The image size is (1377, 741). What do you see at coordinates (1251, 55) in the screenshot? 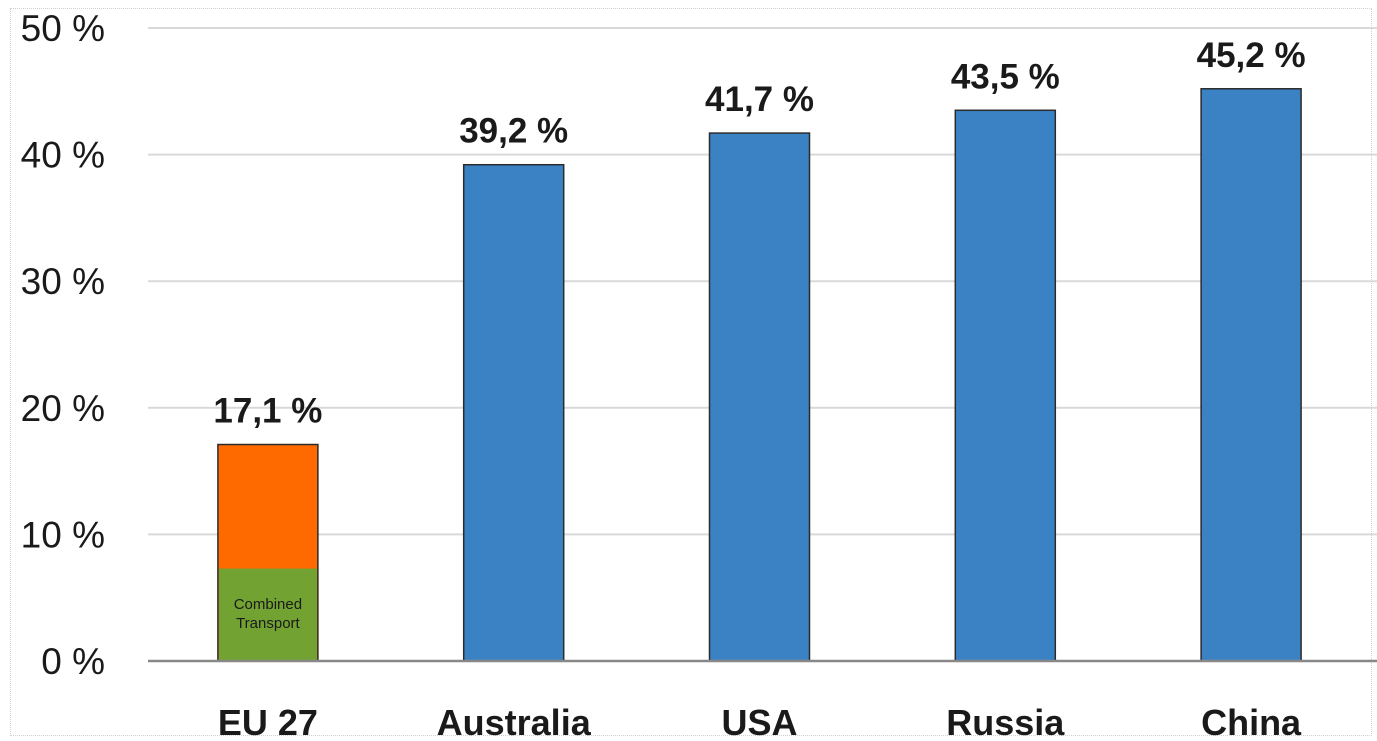
I see `data-label: 45,2 %` at bounding box center [1251, 55].